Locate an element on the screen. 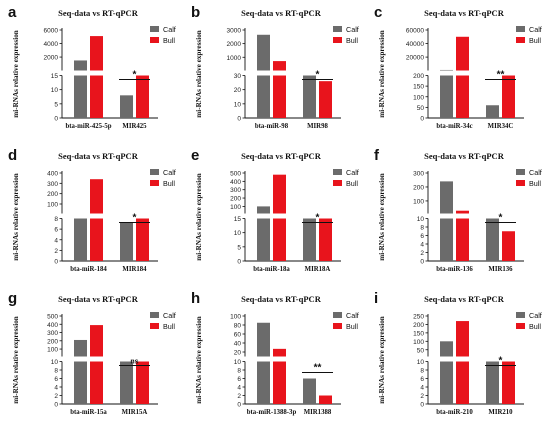 This screenshot has height=428, width=550. y-tick-label: 80 is located at coordinates (238, 326).